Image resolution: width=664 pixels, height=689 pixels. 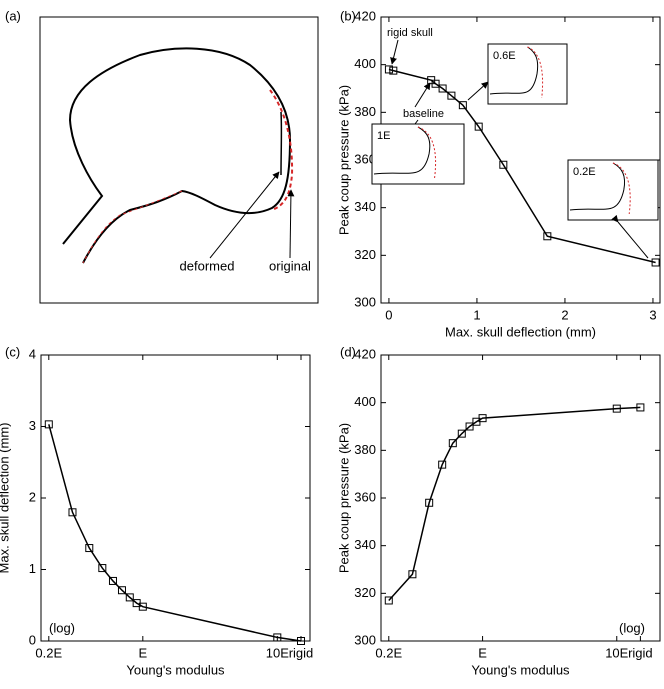 What do you see at coordinates (584, 172) in the screenshot?
I see `inset-label: 0.2E` at bounding box center [584, 172].